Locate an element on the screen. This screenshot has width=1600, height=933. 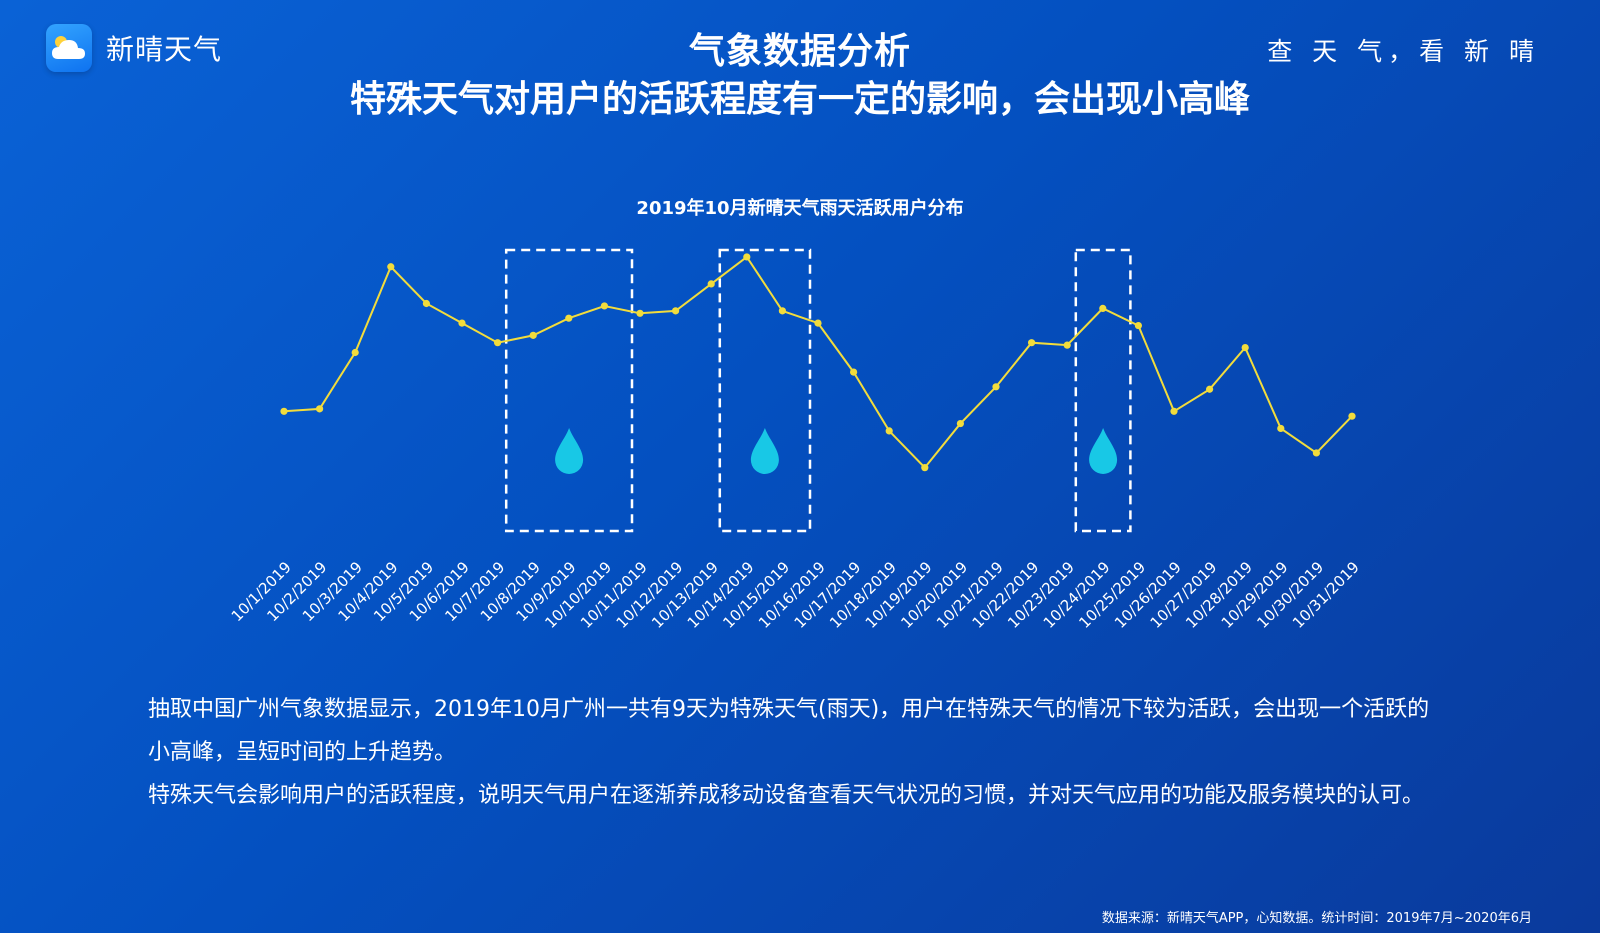
data-source-note: 数据来源：新晴天气APP，心知数据。统计时间：2019年7月~2020年6月 is located at coordinates (1316, 918).